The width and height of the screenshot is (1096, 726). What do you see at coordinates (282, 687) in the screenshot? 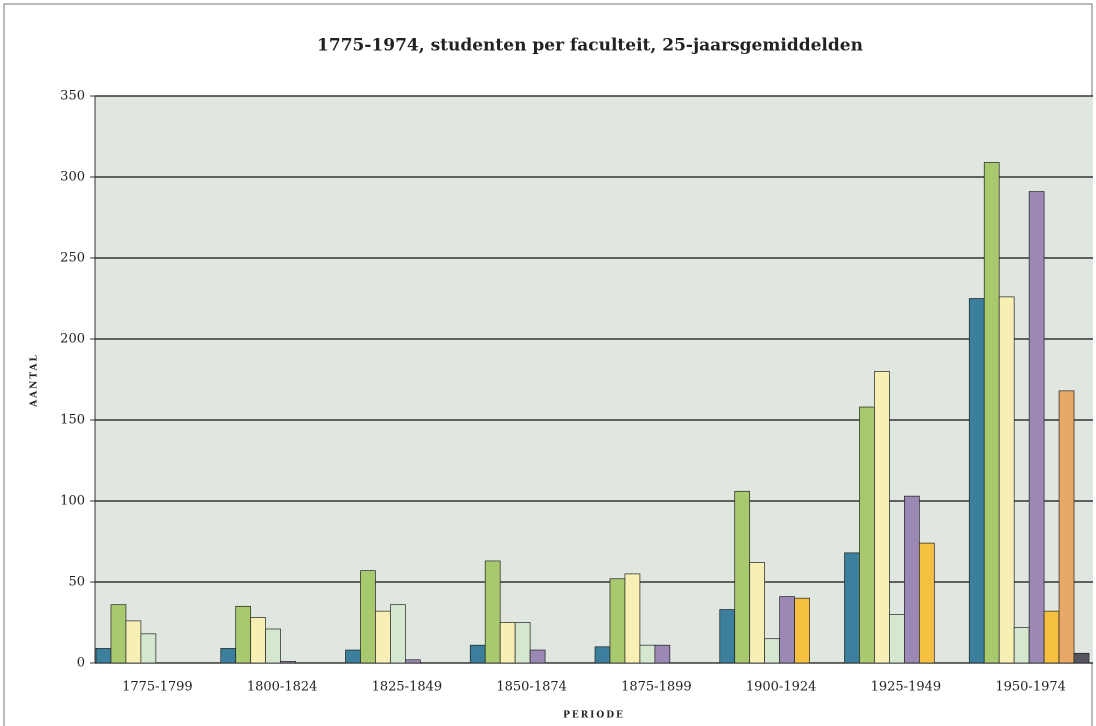
I see `x-tick-label: 1800-1824` at bounding box center [282, 687].